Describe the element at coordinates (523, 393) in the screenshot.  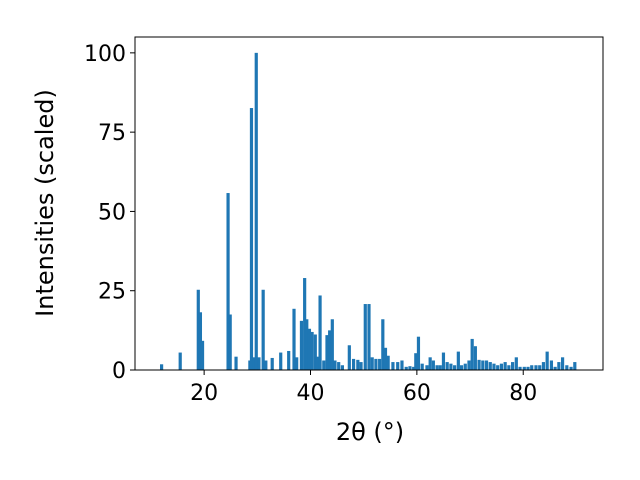
I see `x-tick-label: 80` at that location.